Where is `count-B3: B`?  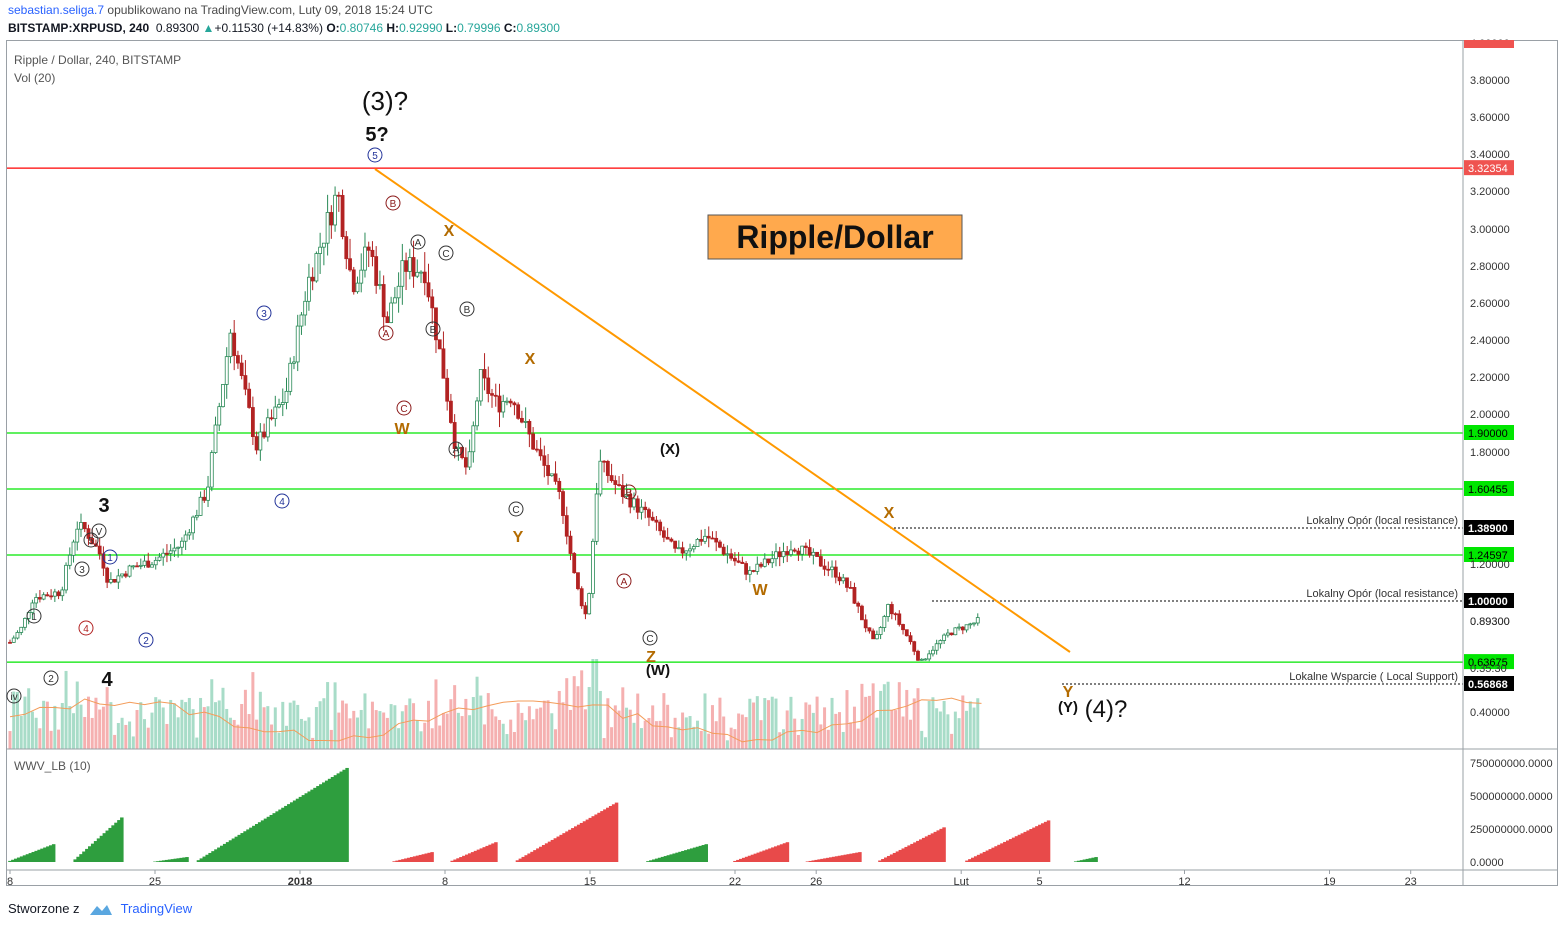 count-B3: B is located at coordinates (467, 310).